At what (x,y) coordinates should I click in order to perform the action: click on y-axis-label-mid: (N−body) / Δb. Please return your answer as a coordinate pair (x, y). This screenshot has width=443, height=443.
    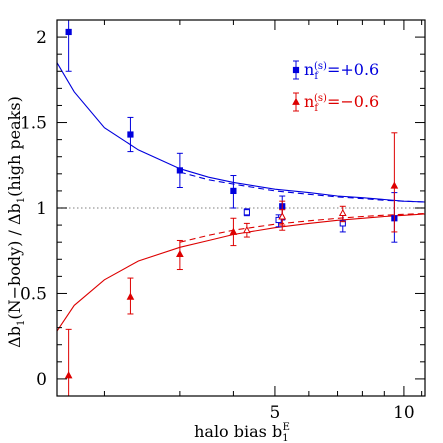
    Looking at the image, I should click on (14, 261).